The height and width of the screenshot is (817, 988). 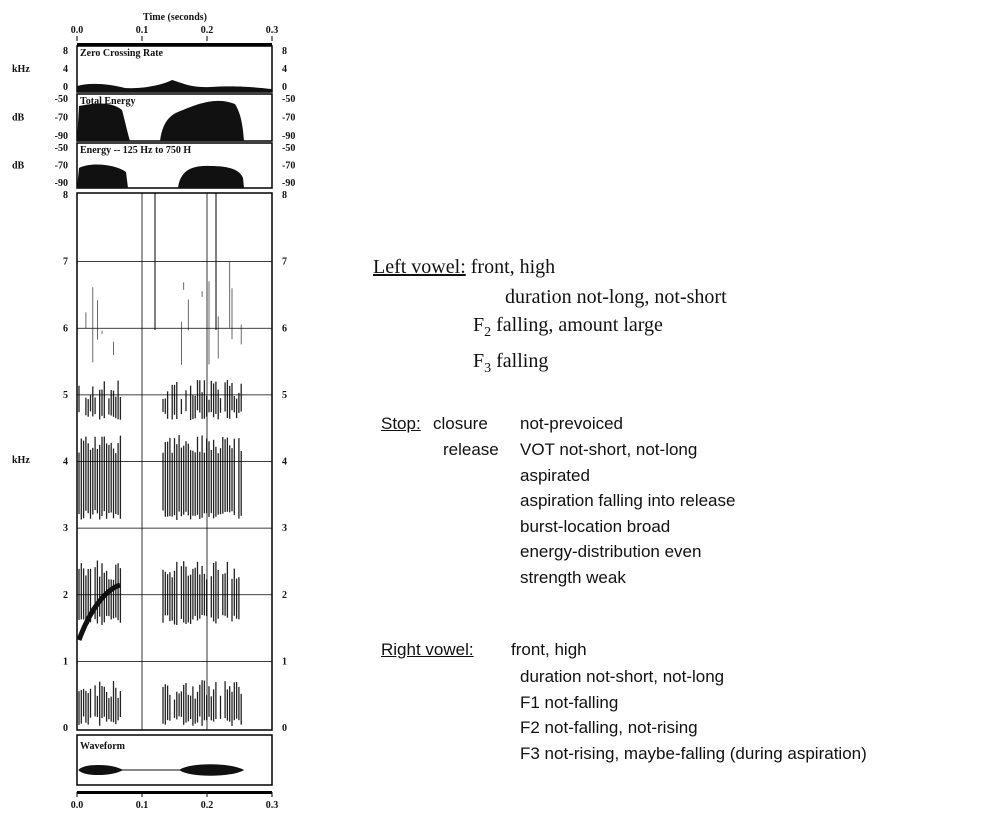 What do you see at coordinates (611, 551) in the screenshot?
I see `text: energy-distribution even` at bounding box center [611, 551].